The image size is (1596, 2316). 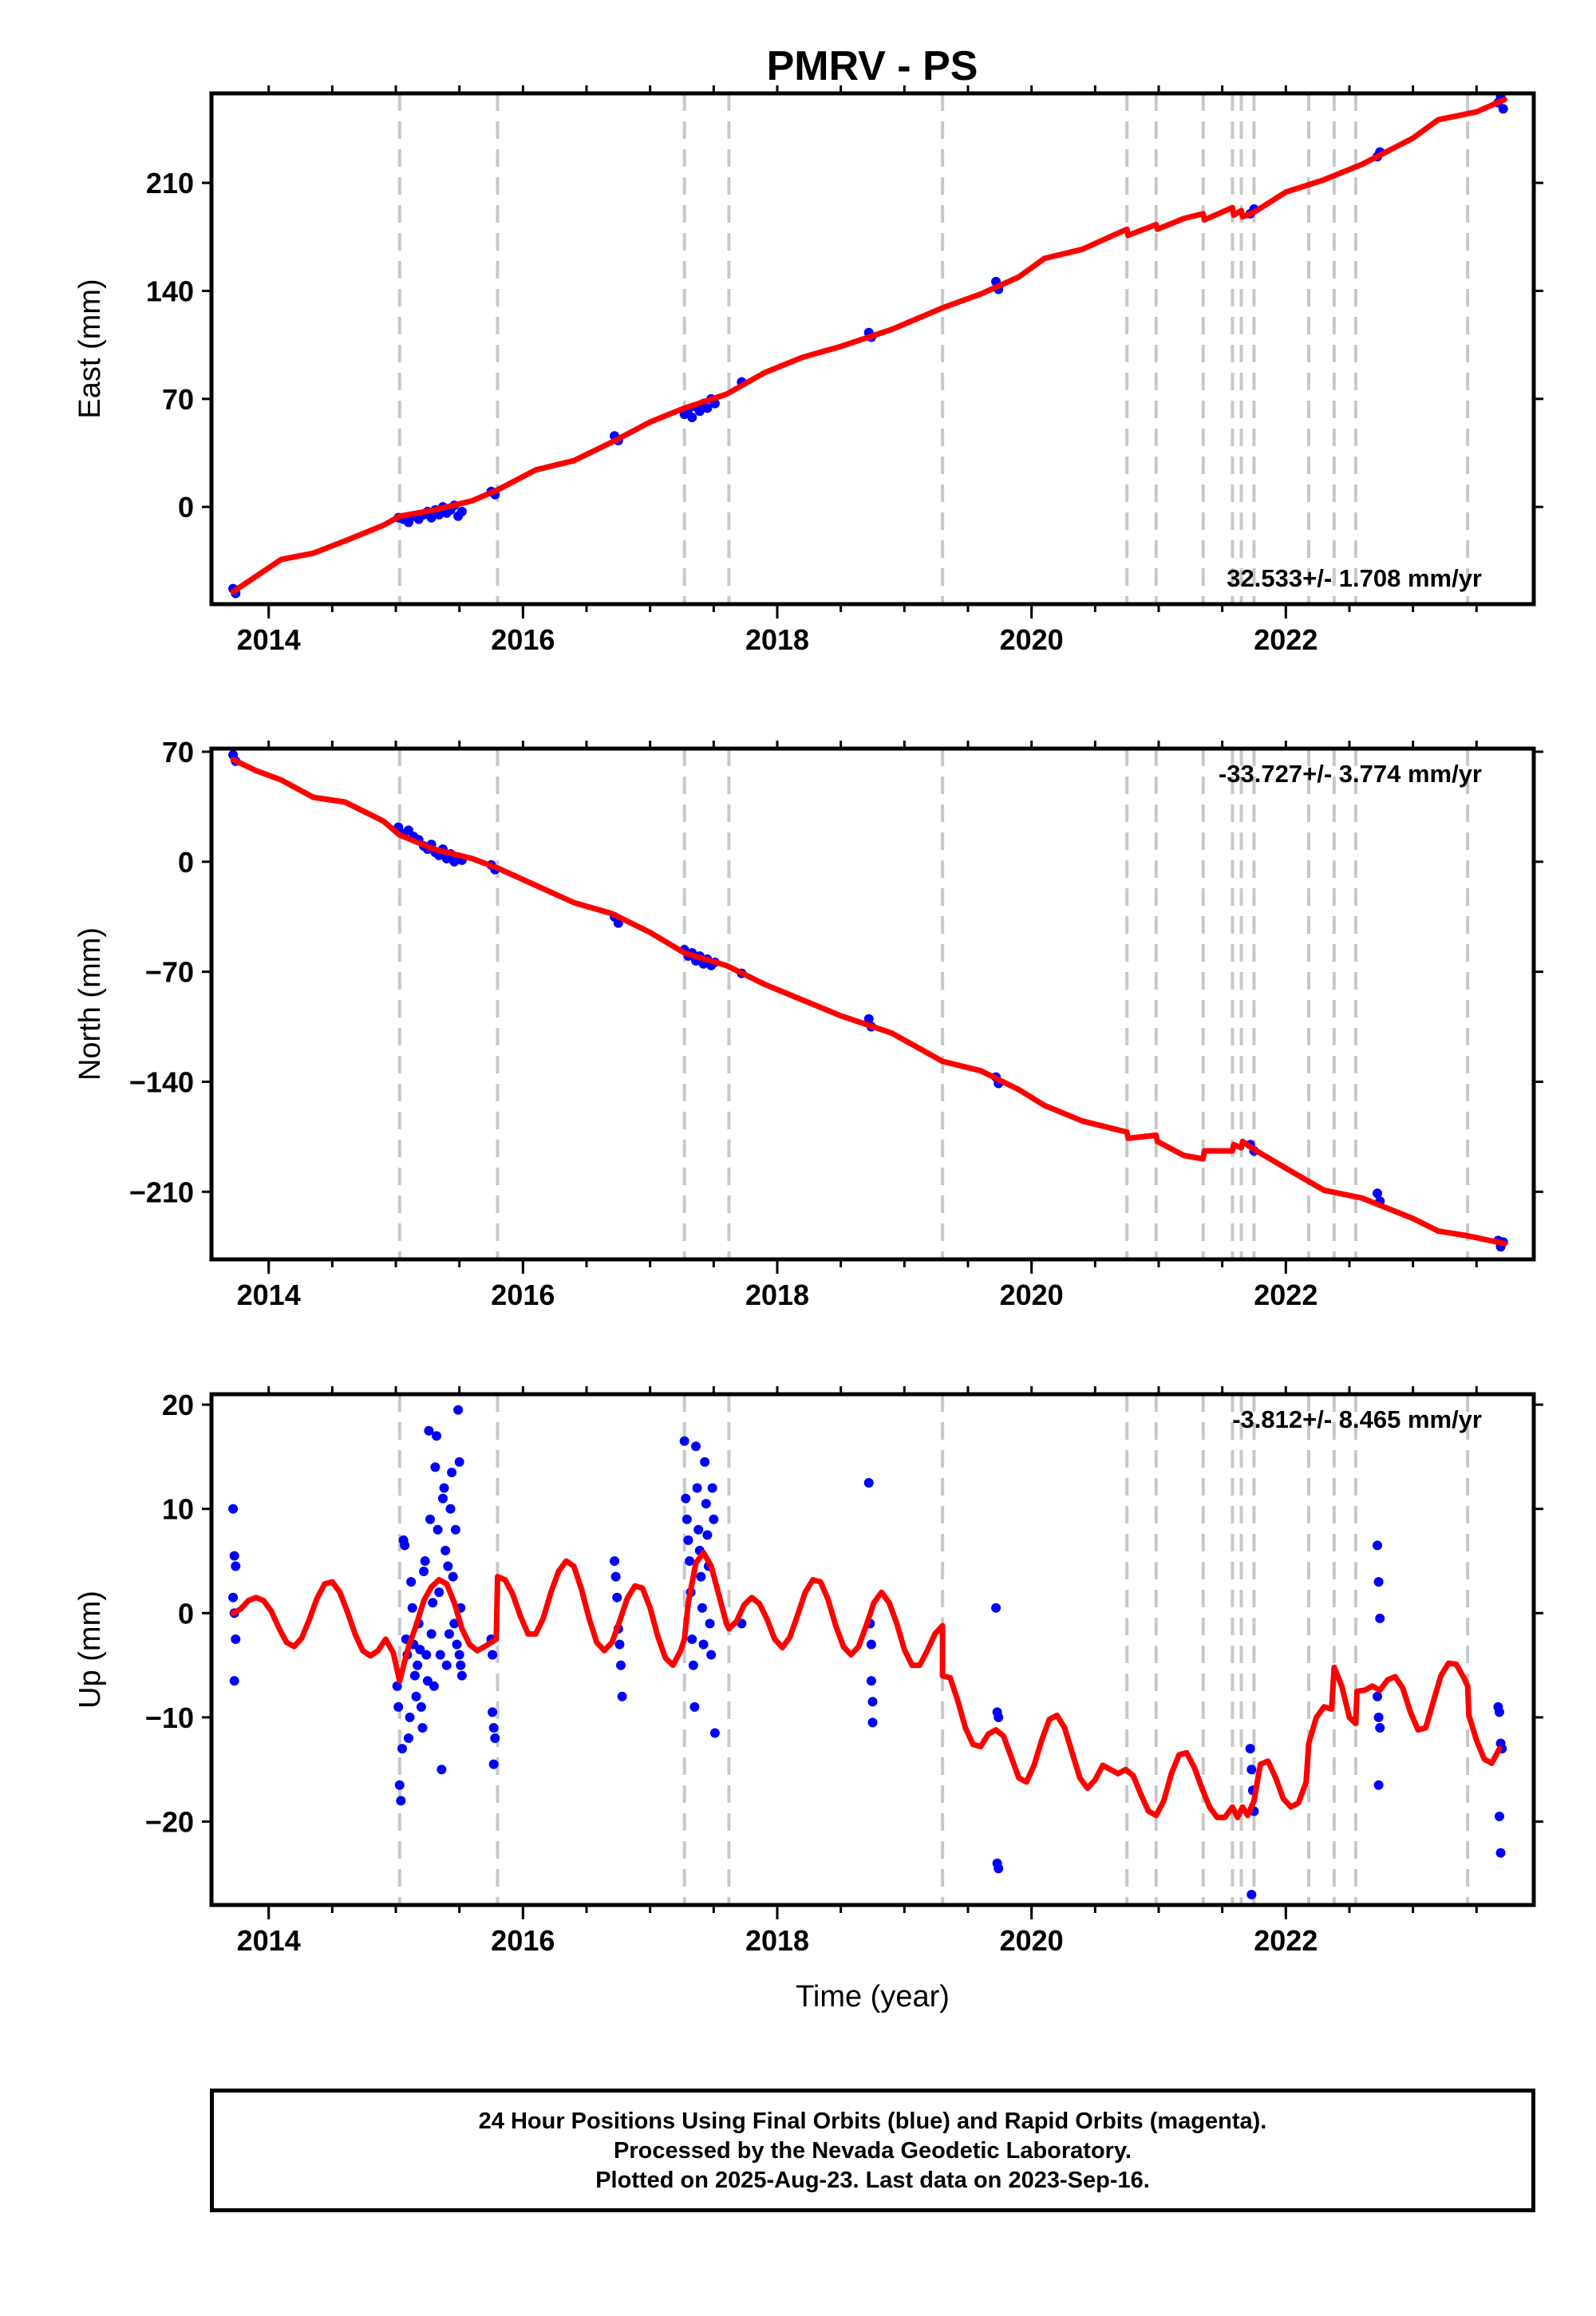 What do you see at coordinates (169, 1717) in the screenshot?
I see `y-tick-label: −10` at bounding box center [169, 1717].